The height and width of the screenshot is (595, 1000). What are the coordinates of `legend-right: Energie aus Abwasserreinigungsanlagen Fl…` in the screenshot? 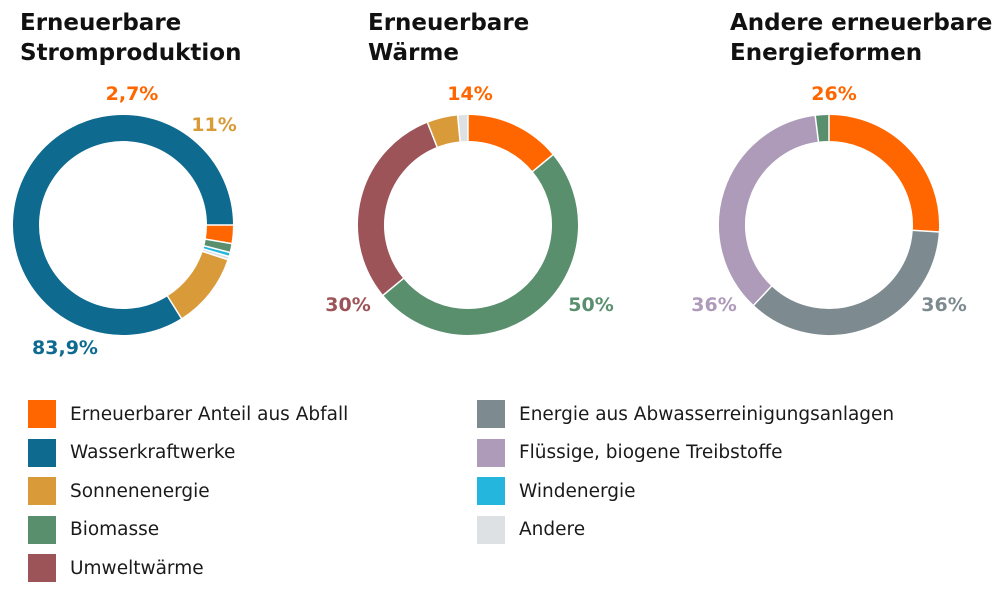 It's located at (685, 472).